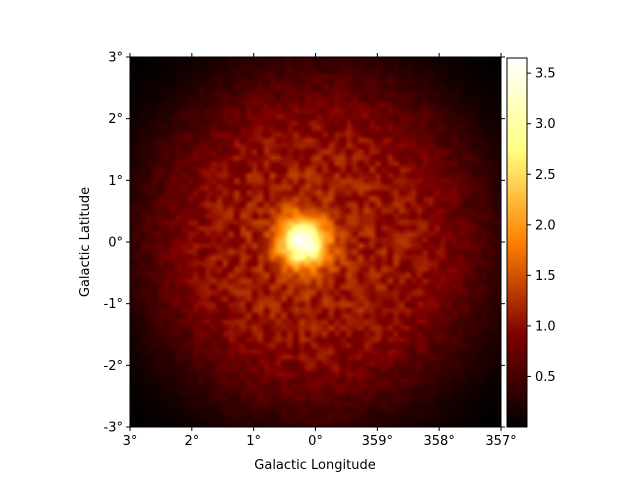 The height and width of the screenshot is (480, 640). I want to click on colorbar-ticks: 0.5 1.0 1.5 2.0 2.5 3.0 3.5, so click(541, 226).